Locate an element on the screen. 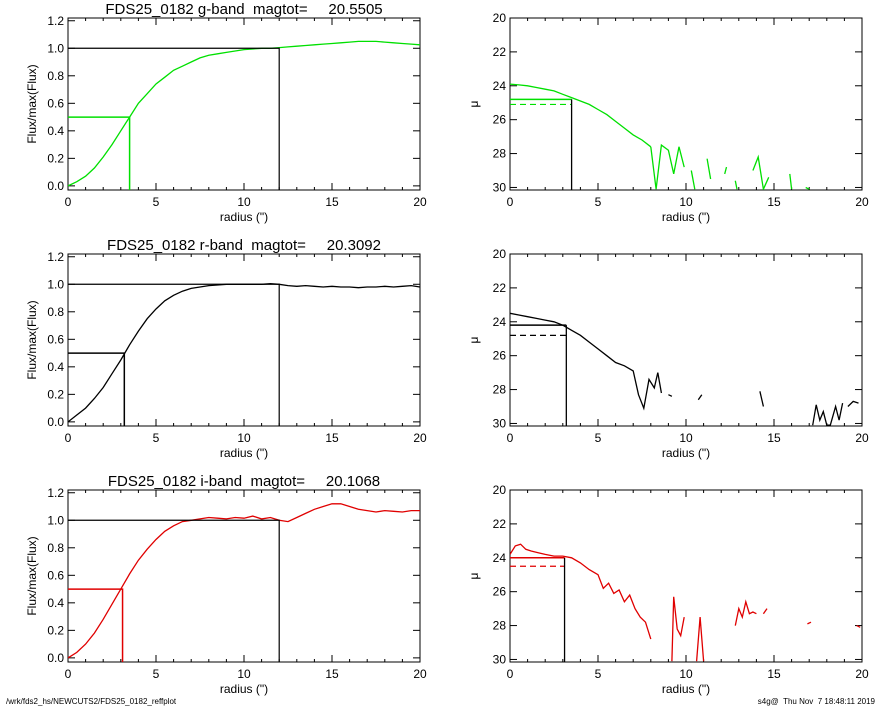 The image size is (885, 708). chart-title: FDS25_0182 g-band magtot= 20.5505 is located at coordinates (243, 9).